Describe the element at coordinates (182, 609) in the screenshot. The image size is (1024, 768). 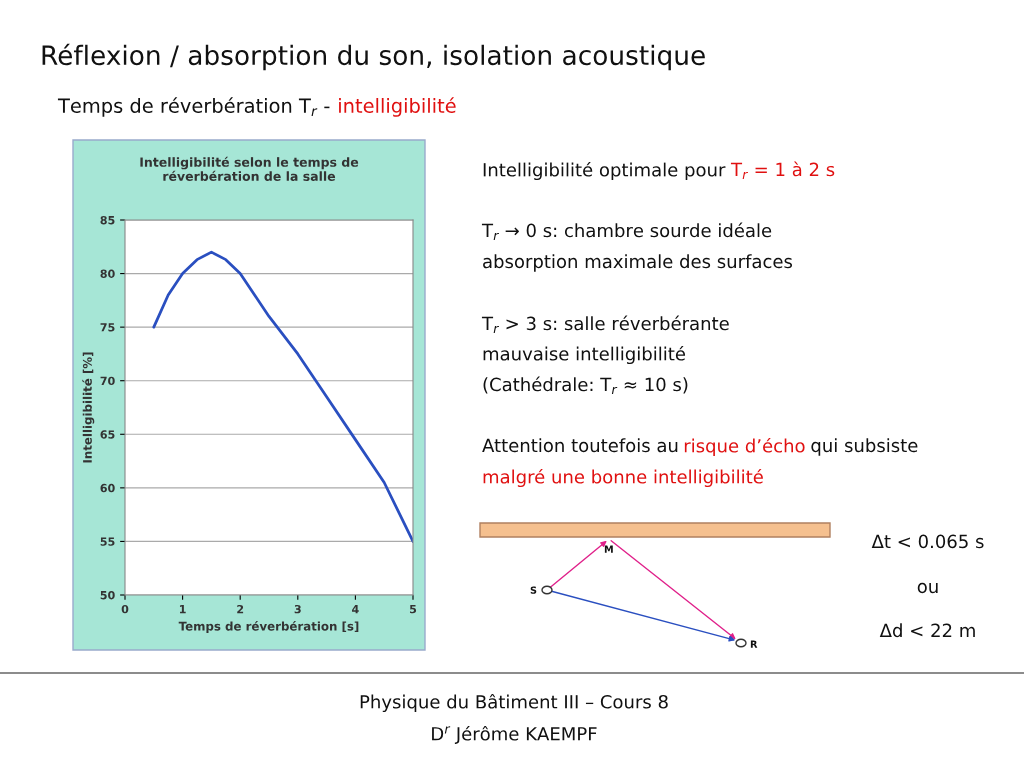
I see `x-tick-label: 1` at that location.